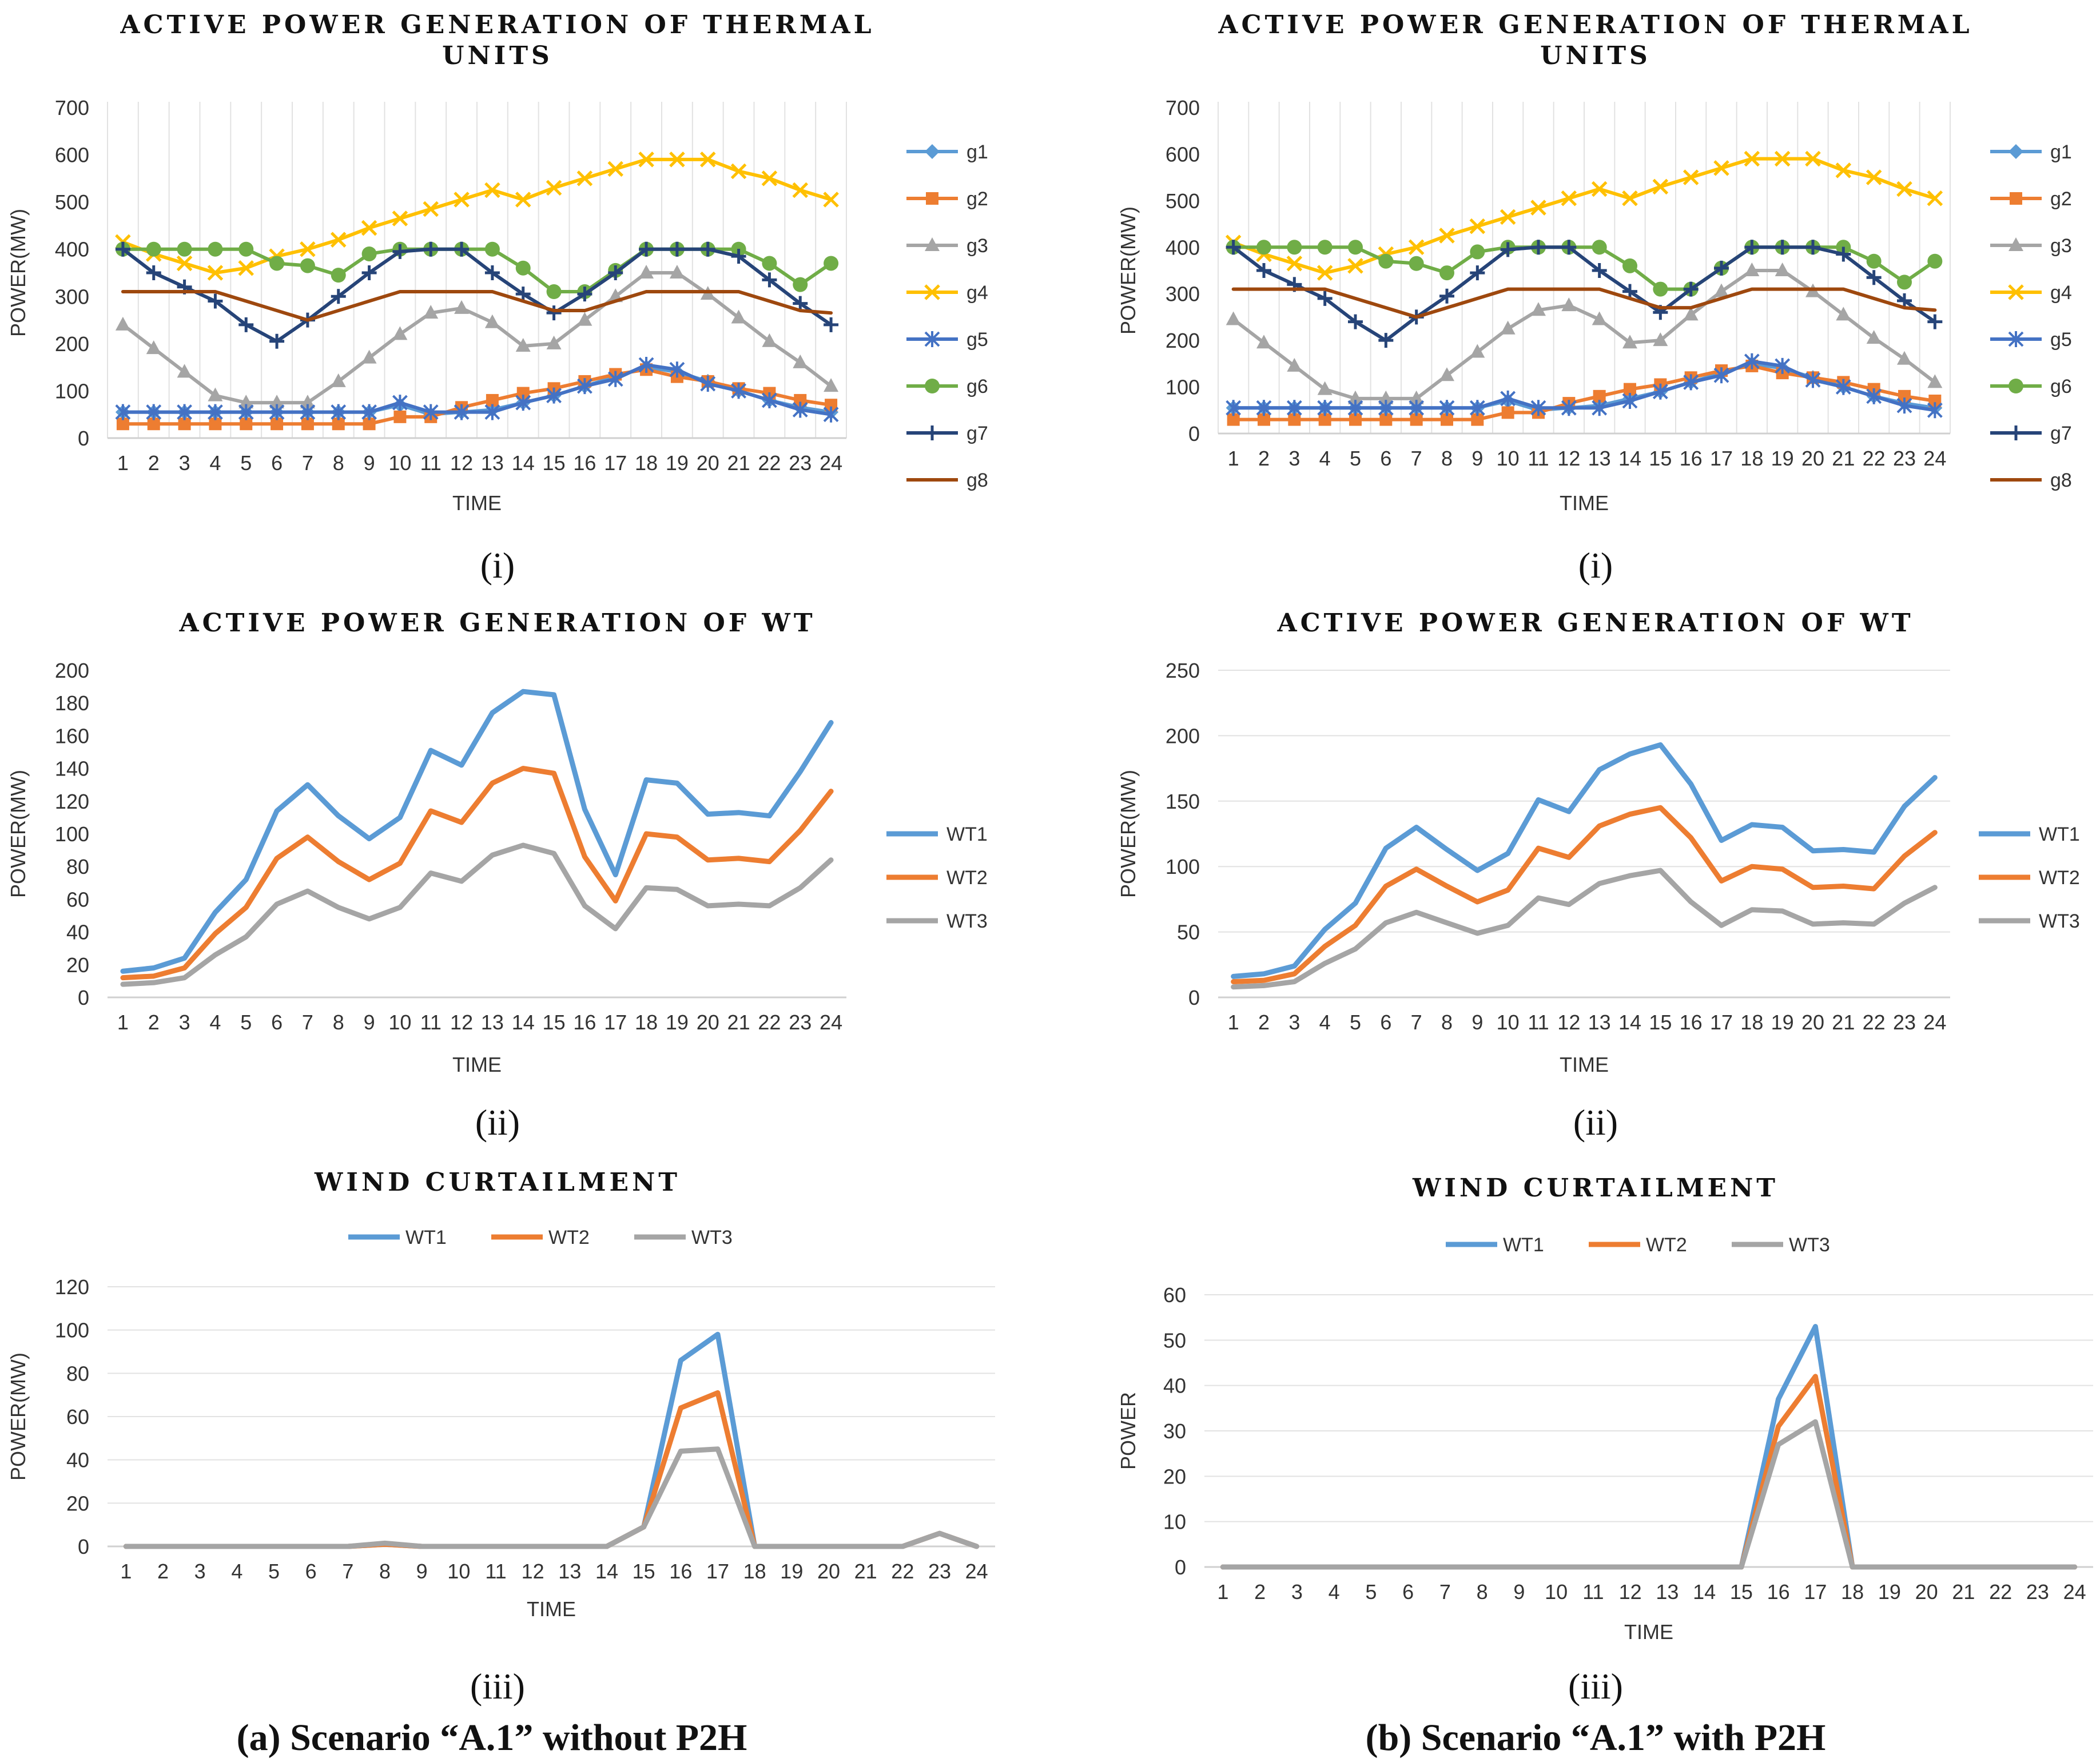 The image size is (2100, 1762). What do you see at coordinates (1174, 1431) in the screenshot?
I see `y-tick-label: 30` at bounding box center [1174, 1431].